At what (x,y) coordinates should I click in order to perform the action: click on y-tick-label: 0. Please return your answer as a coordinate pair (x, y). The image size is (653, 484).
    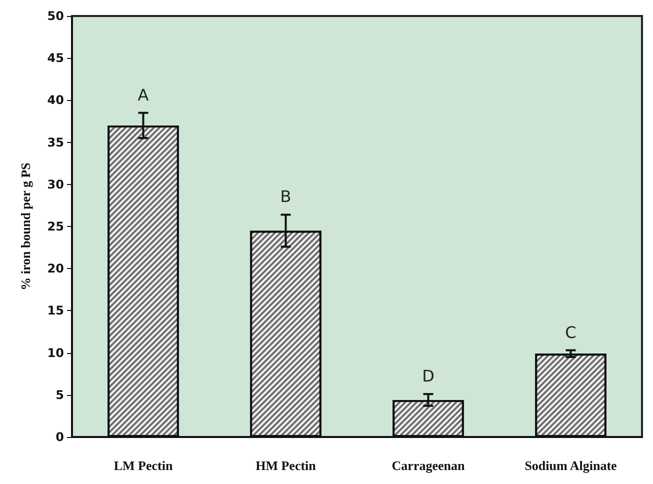
    Looking at the image, I should click on (60, 437).